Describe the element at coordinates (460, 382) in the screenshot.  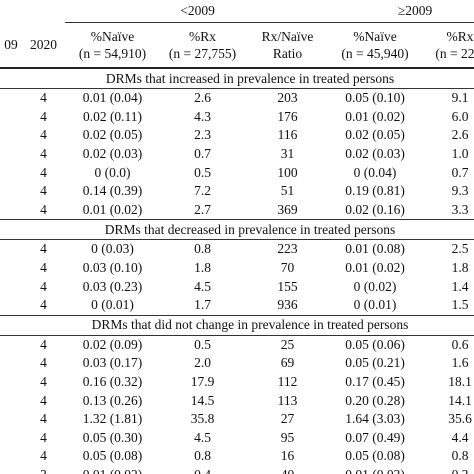
I see `data-cell: 18.1` at that location.